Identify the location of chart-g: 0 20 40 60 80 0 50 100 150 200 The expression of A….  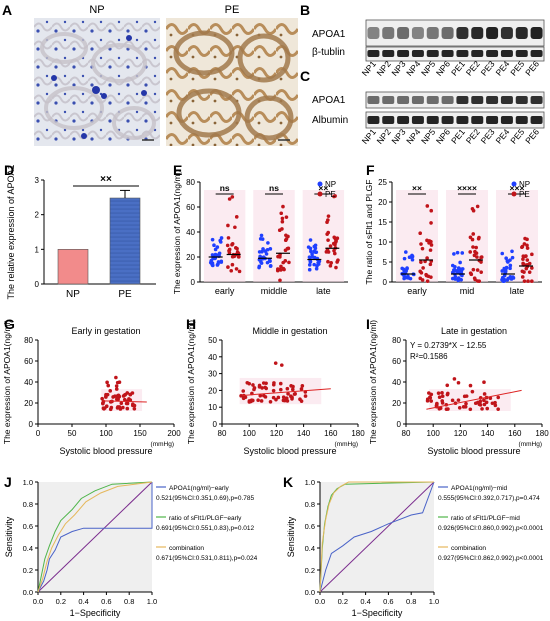
(91, 388).